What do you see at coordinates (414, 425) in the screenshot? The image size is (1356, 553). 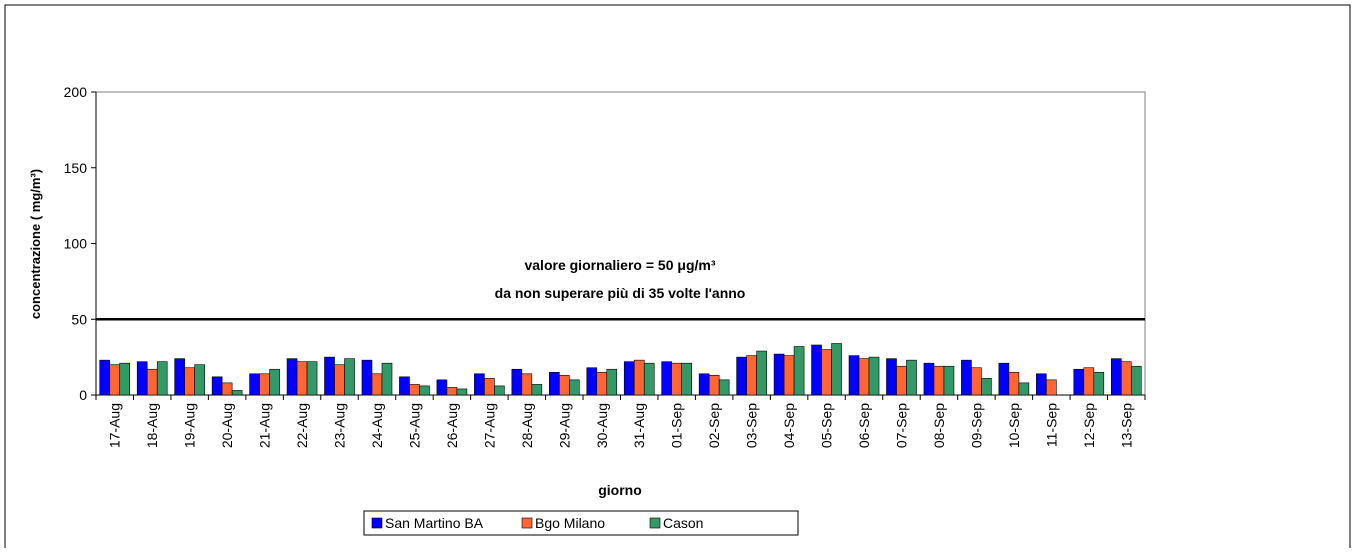 I see `x-tick-label: 25-Aug` at bounding box center [414, 425].